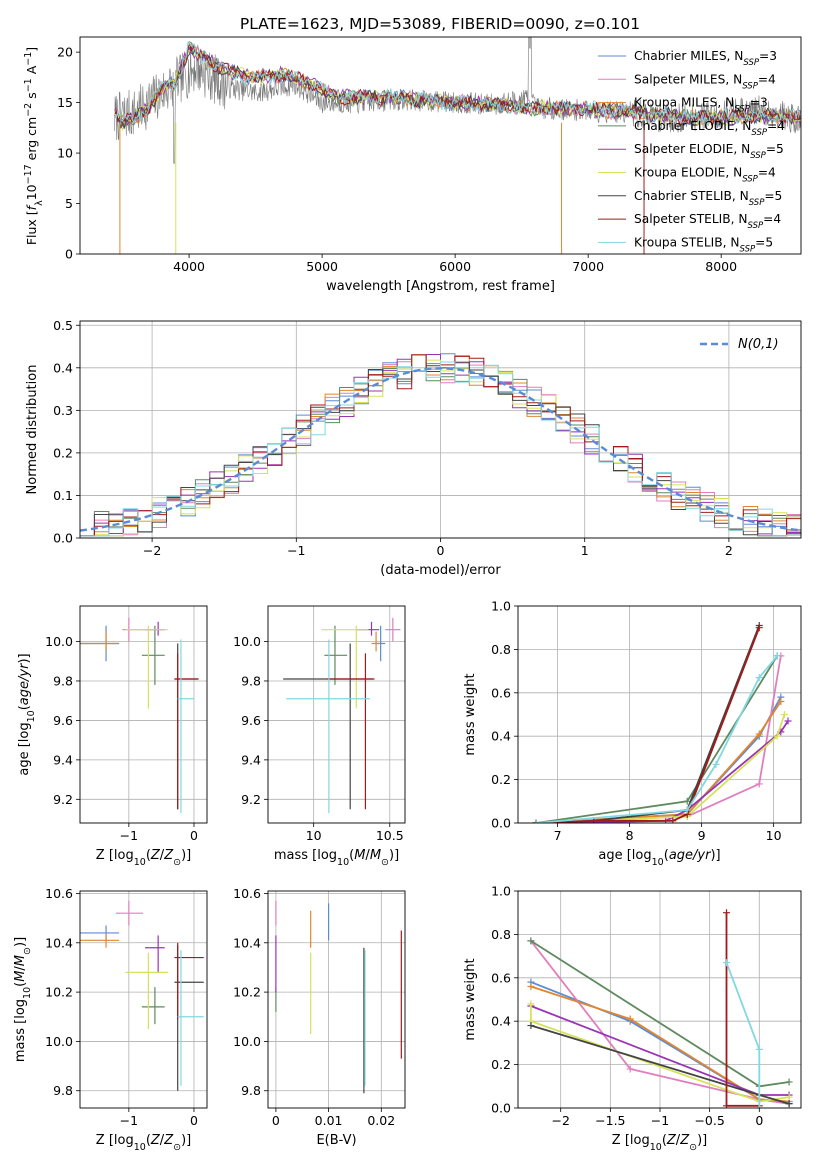 The image size is (819, 1170). Describe the element at coordinates (28, 59) in the screenshot. I see `label-part: −1` at that location.